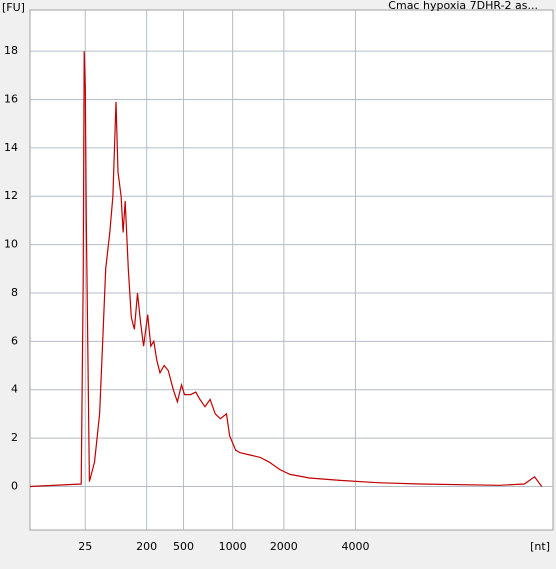 The image size is (556, 569). Describe the element at coordinates (355, 546) in the screenshot. I see `x-tick-label: 4000` at that location.